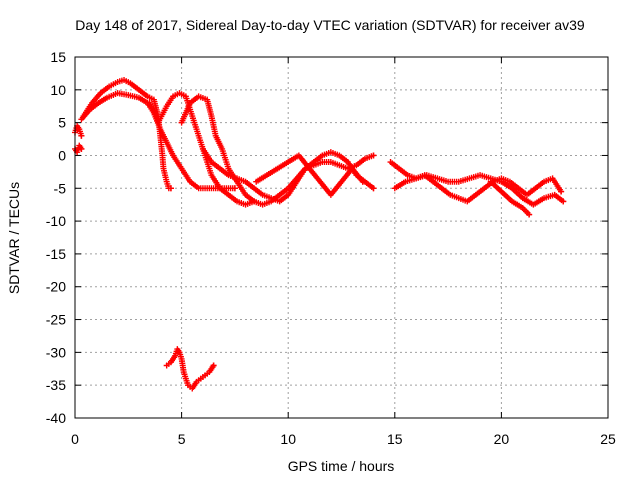 This screenshot has width=640, height=485. I want to click on series-arc-cross, so click(288, 175).